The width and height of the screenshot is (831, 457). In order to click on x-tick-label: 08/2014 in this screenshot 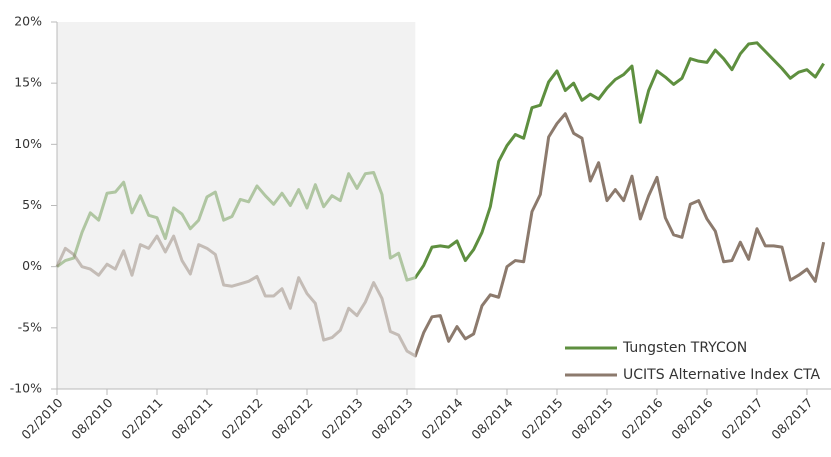, I will do `click(491, 418)`.